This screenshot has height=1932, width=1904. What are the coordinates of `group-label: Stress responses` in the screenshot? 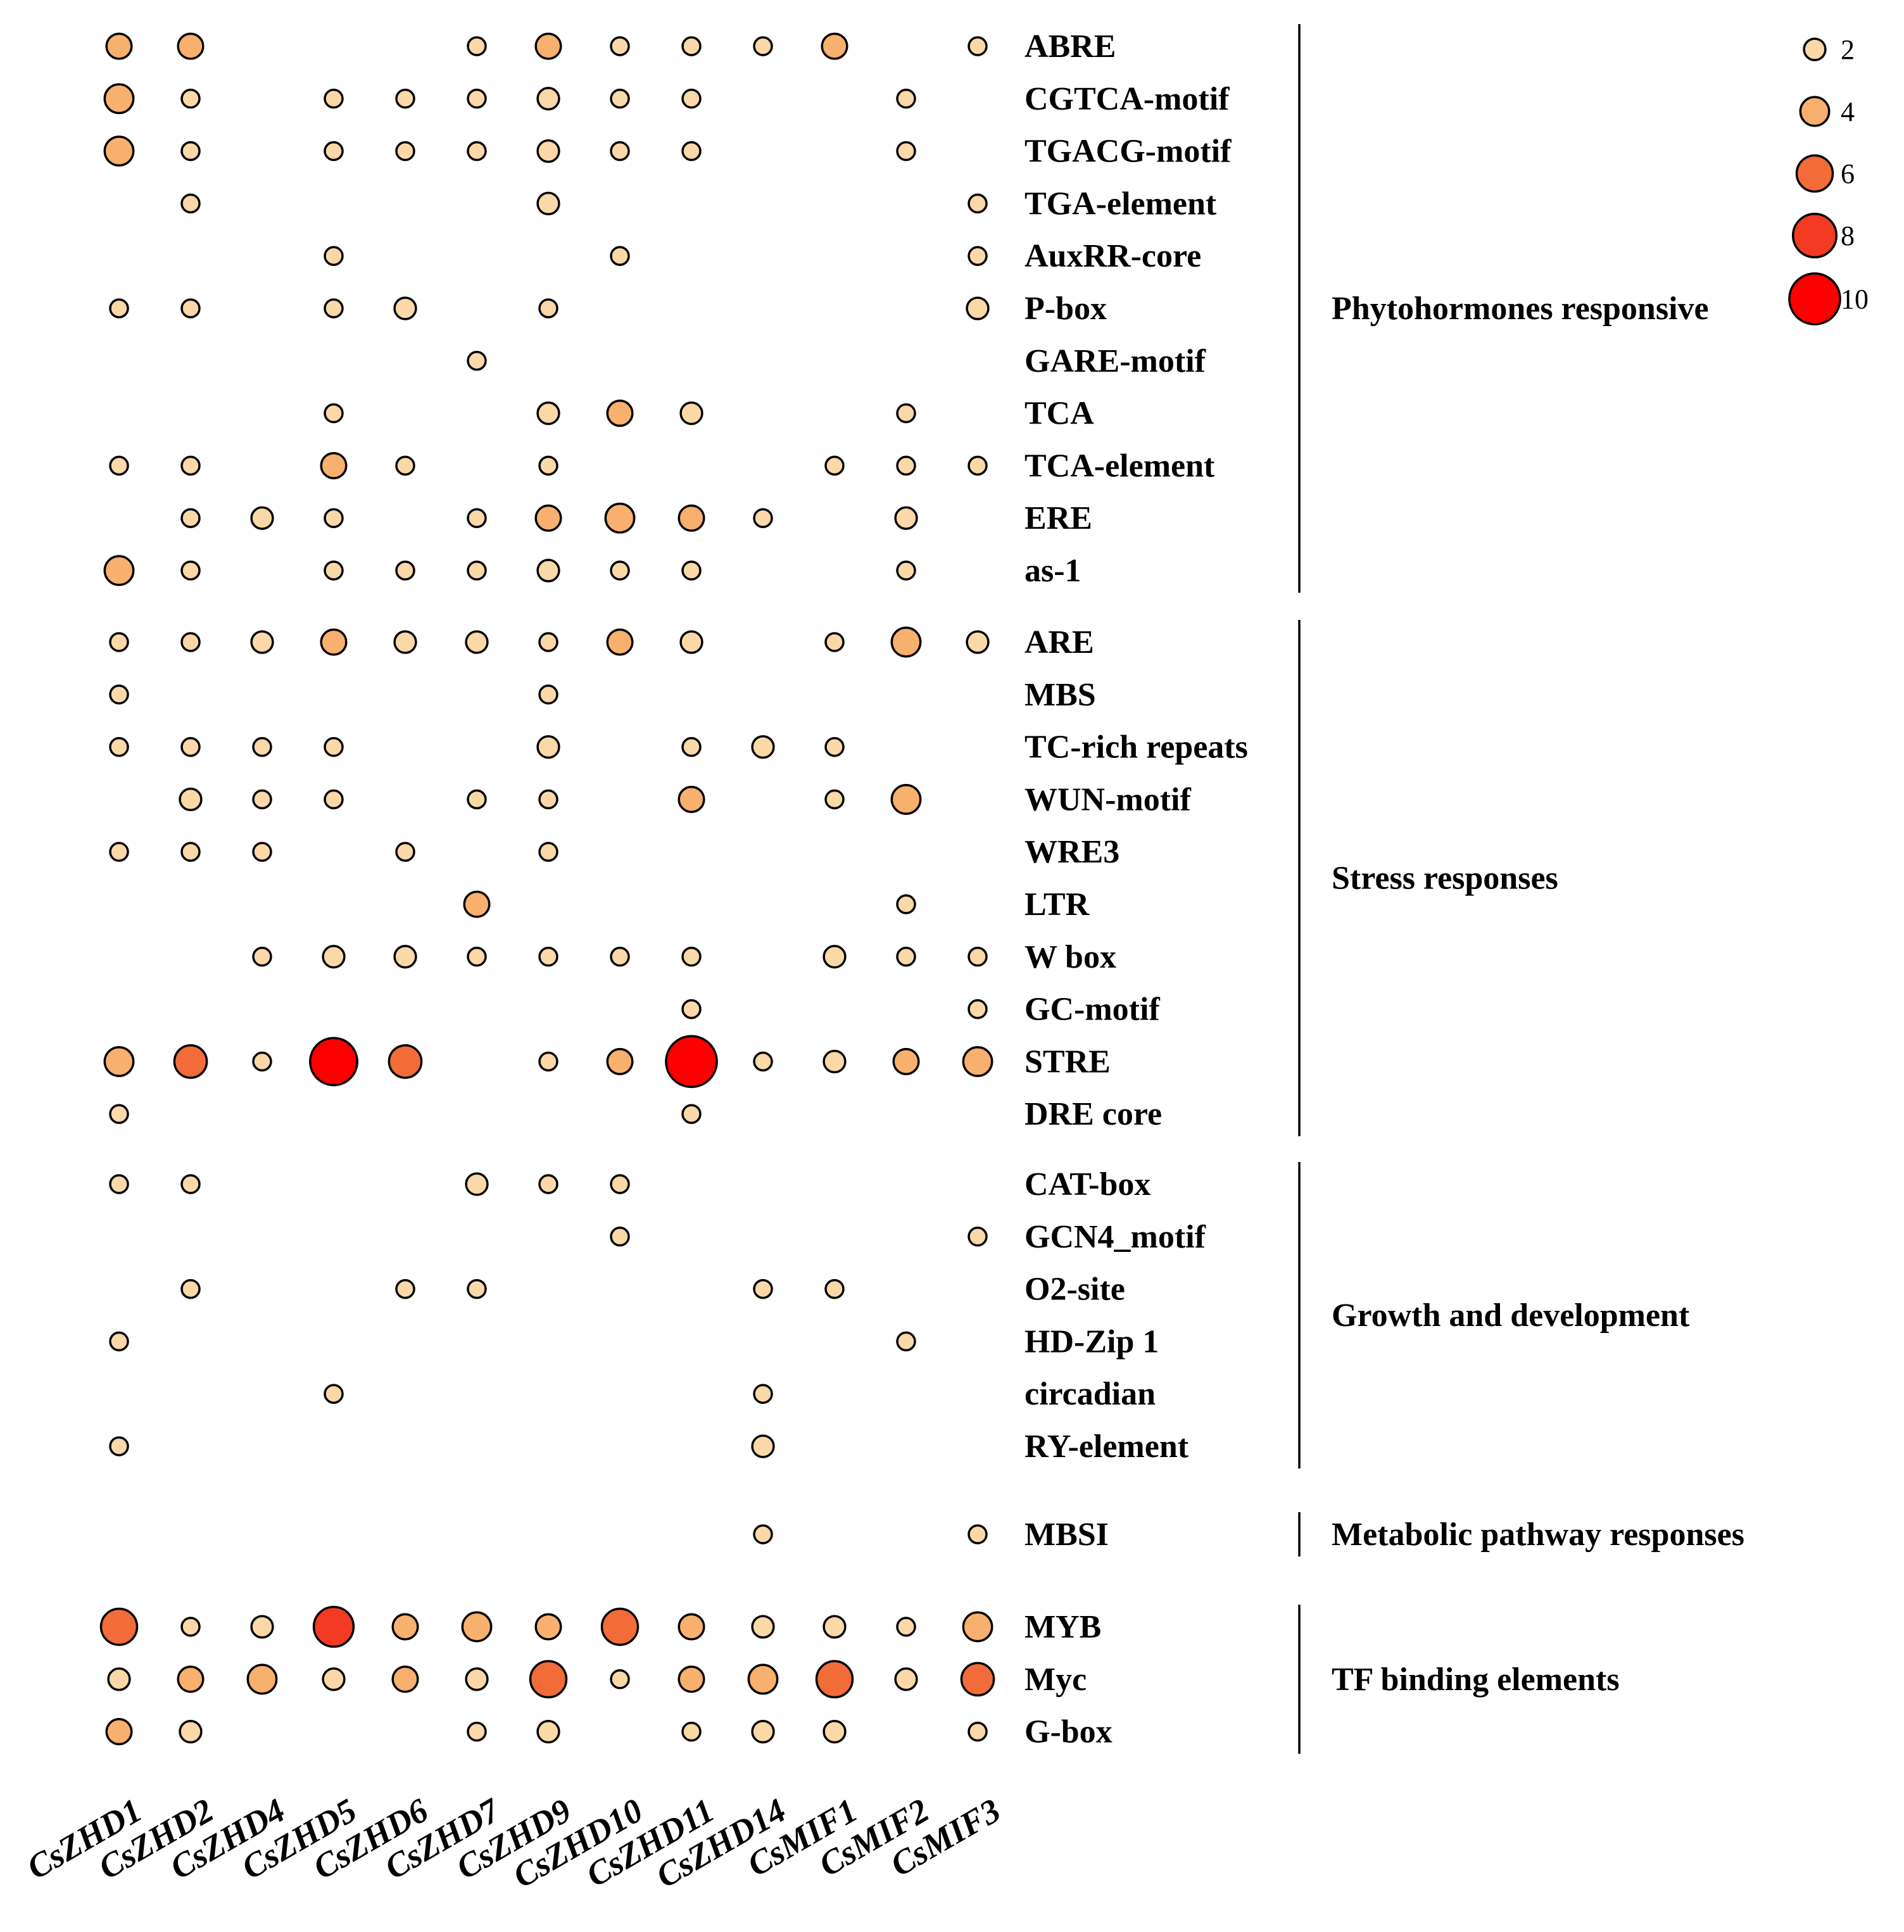 It's located at (1445, 879).